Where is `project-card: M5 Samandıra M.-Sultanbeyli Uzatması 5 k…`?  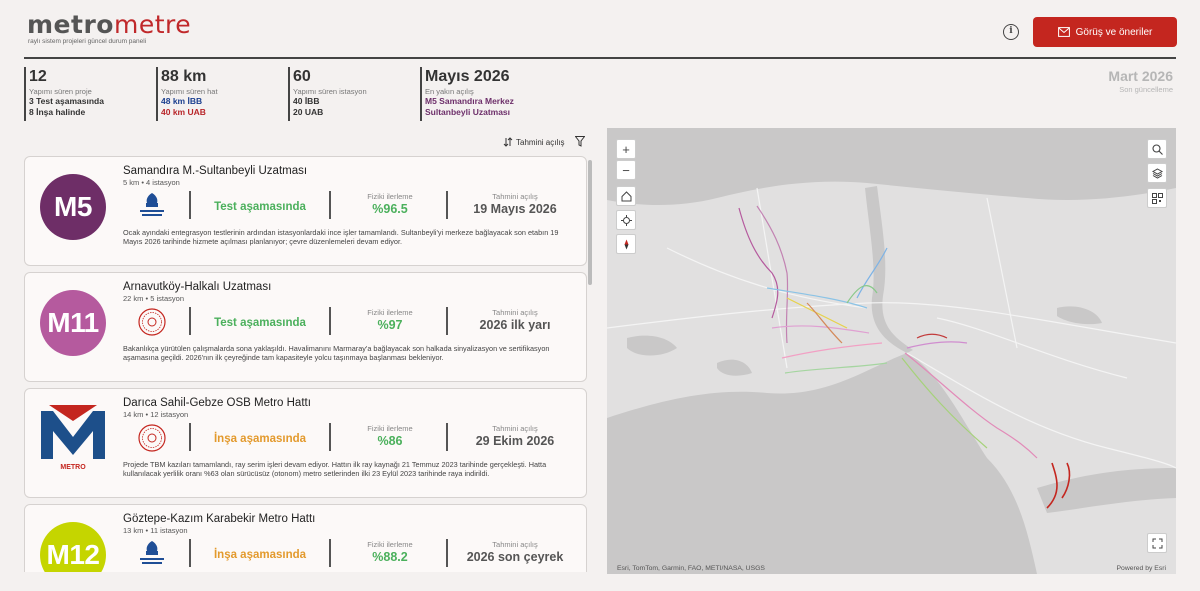
project-card: M5 Samandıra M.-Sultanbeyli Uzatması 5 k… is located at coordinates (305, 211).